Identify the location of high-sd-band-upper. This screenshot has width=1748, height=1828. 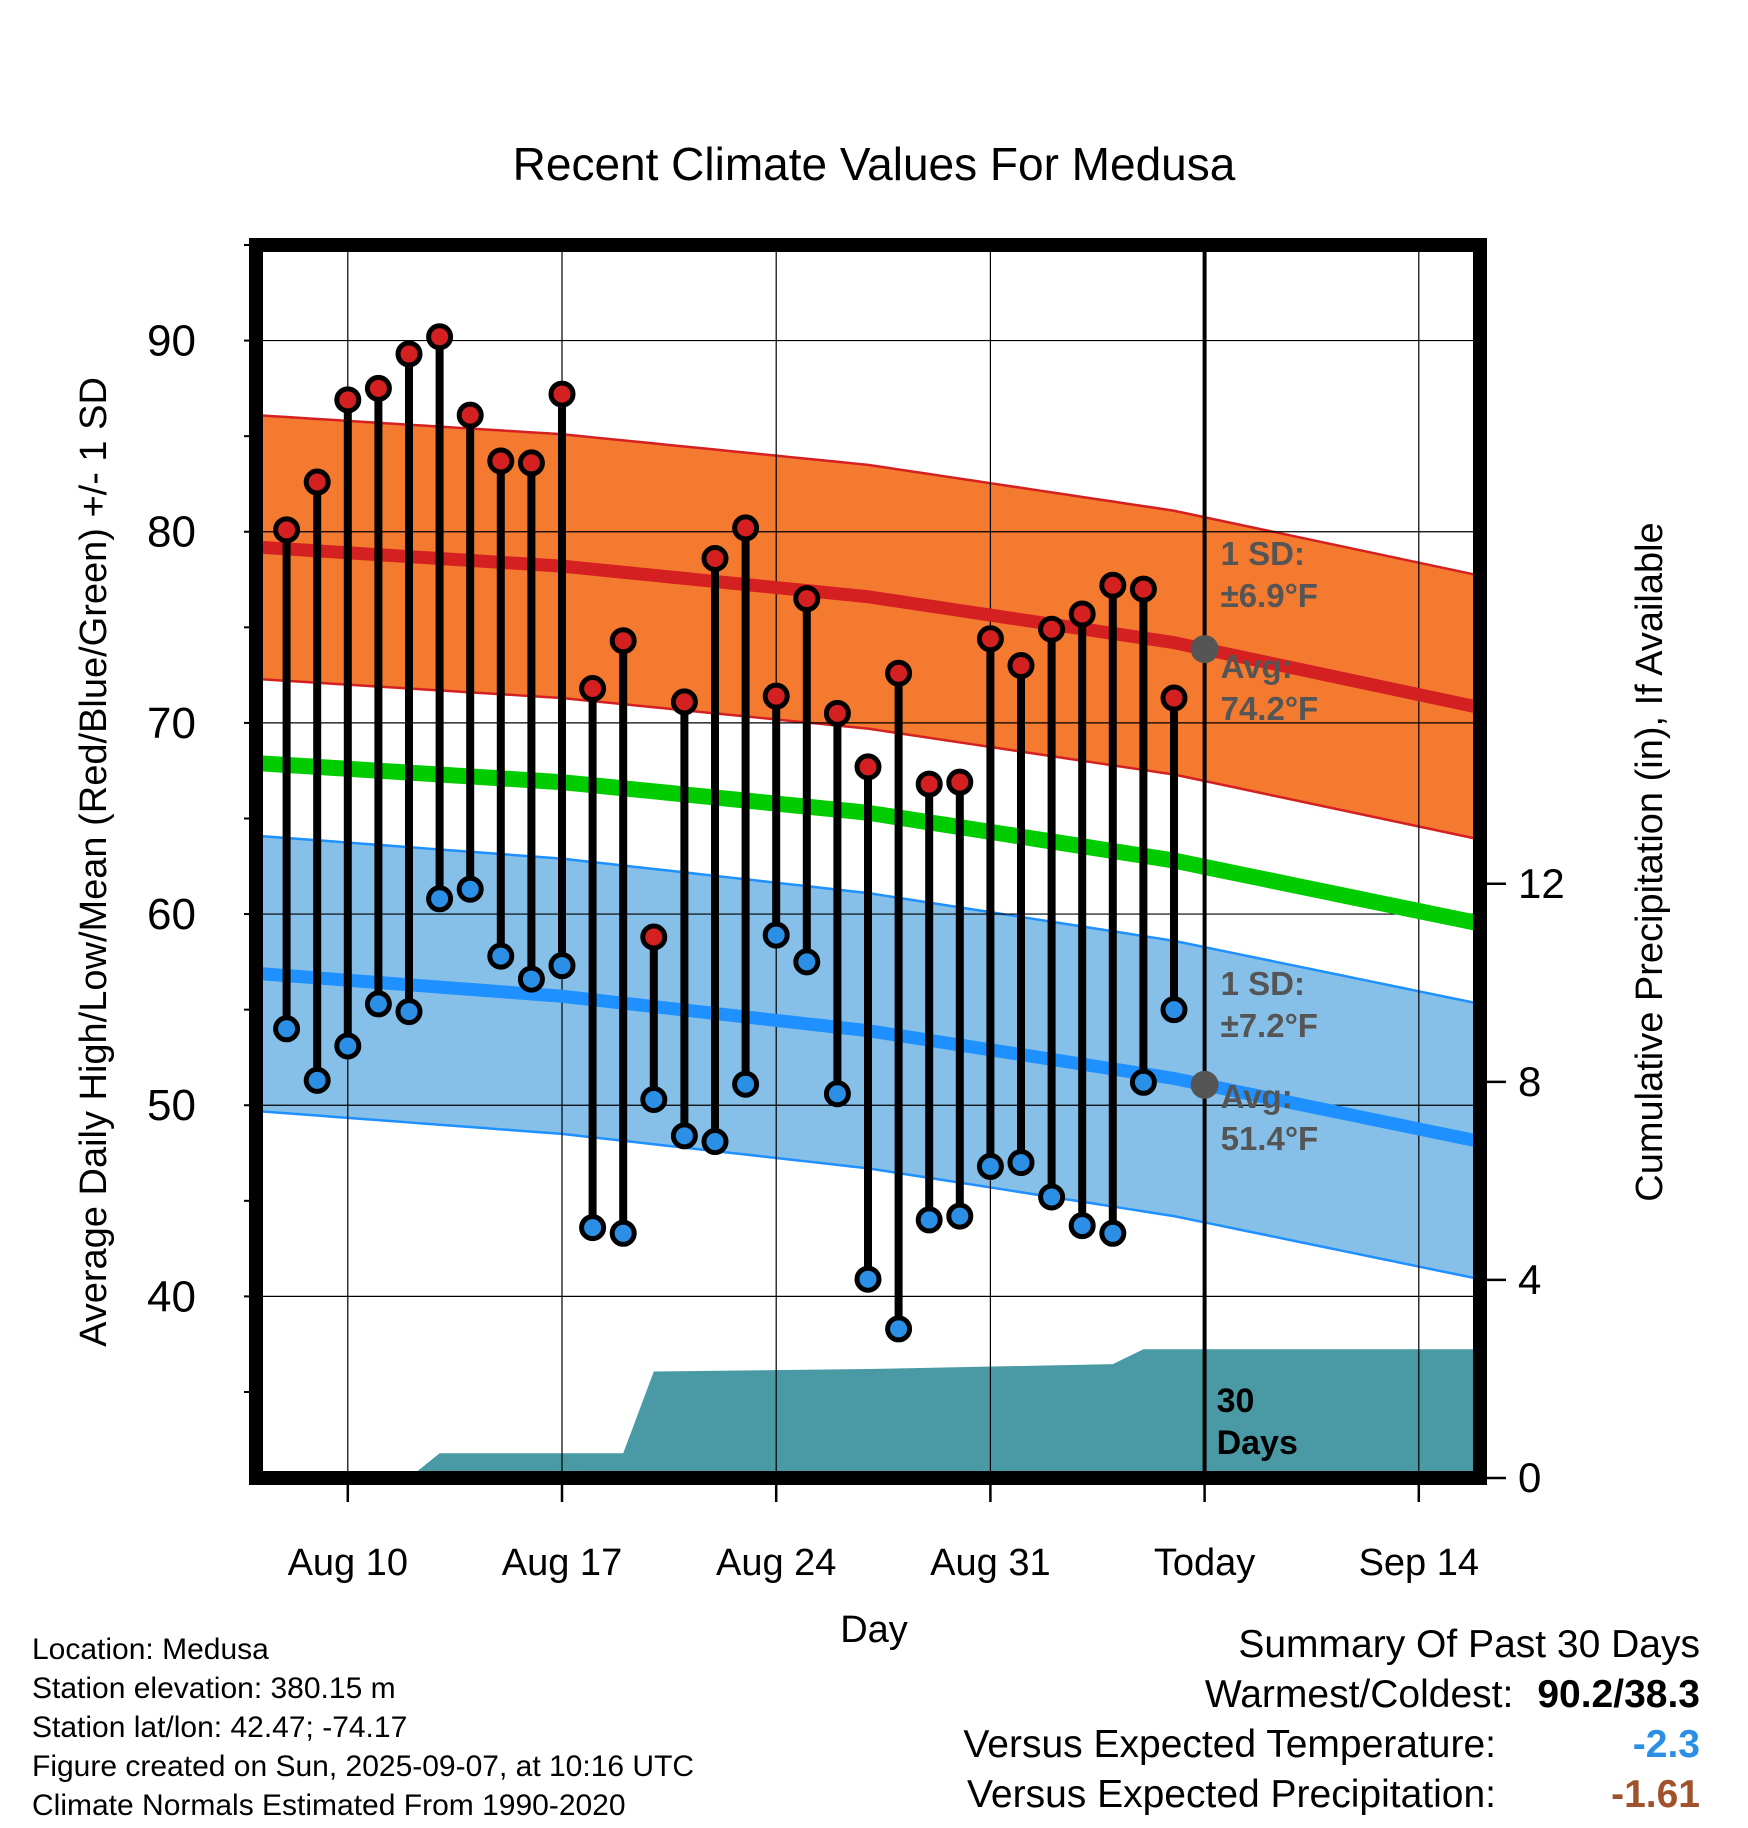
(868, 495).